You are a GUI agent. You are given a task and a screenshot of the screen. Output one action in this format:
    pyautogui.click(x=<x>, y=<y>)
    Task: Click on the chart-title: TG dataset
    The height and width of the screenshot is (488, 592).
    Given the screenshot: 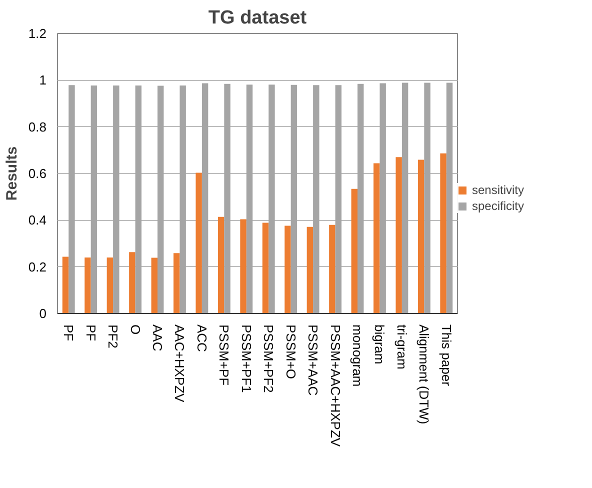 What is the action you would take?
    pyautogui.click(x=258, y=18)
    